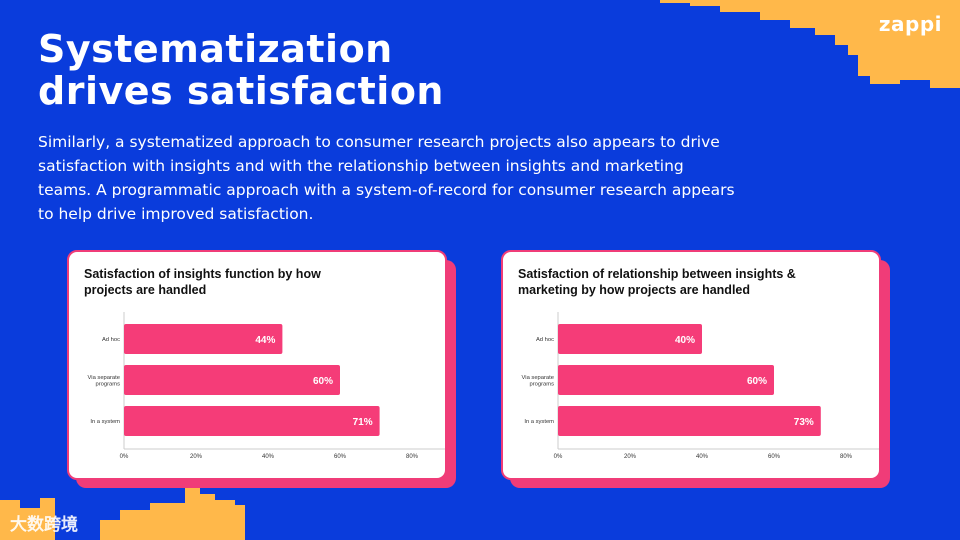  Describe the element at coordinates (215, 49) in the screenshot. I see `page-title-line1: Systematization` at that location.